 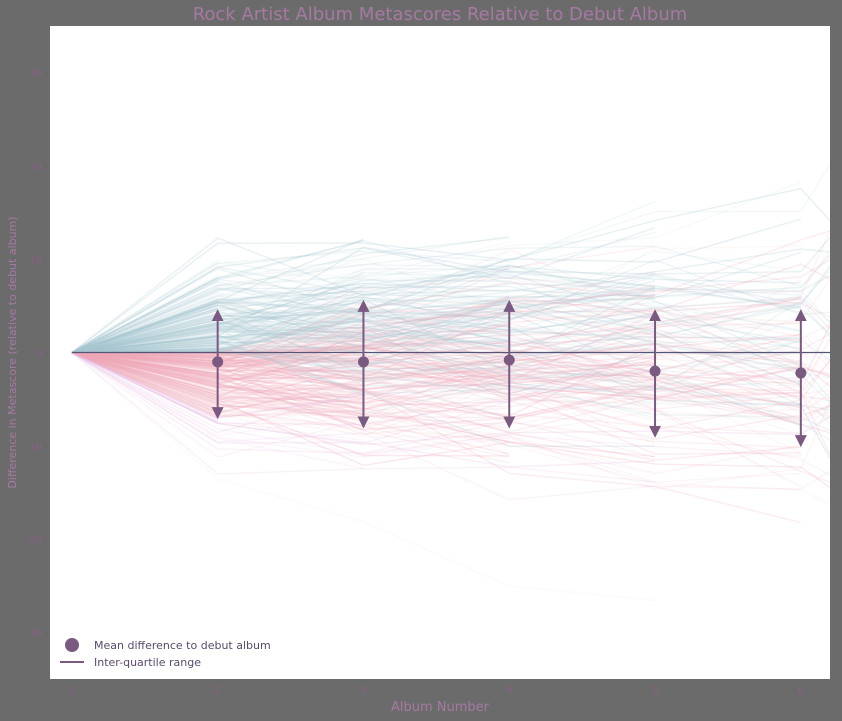 I want to click on x-tick-label: 1, so click(x=72, y=690).